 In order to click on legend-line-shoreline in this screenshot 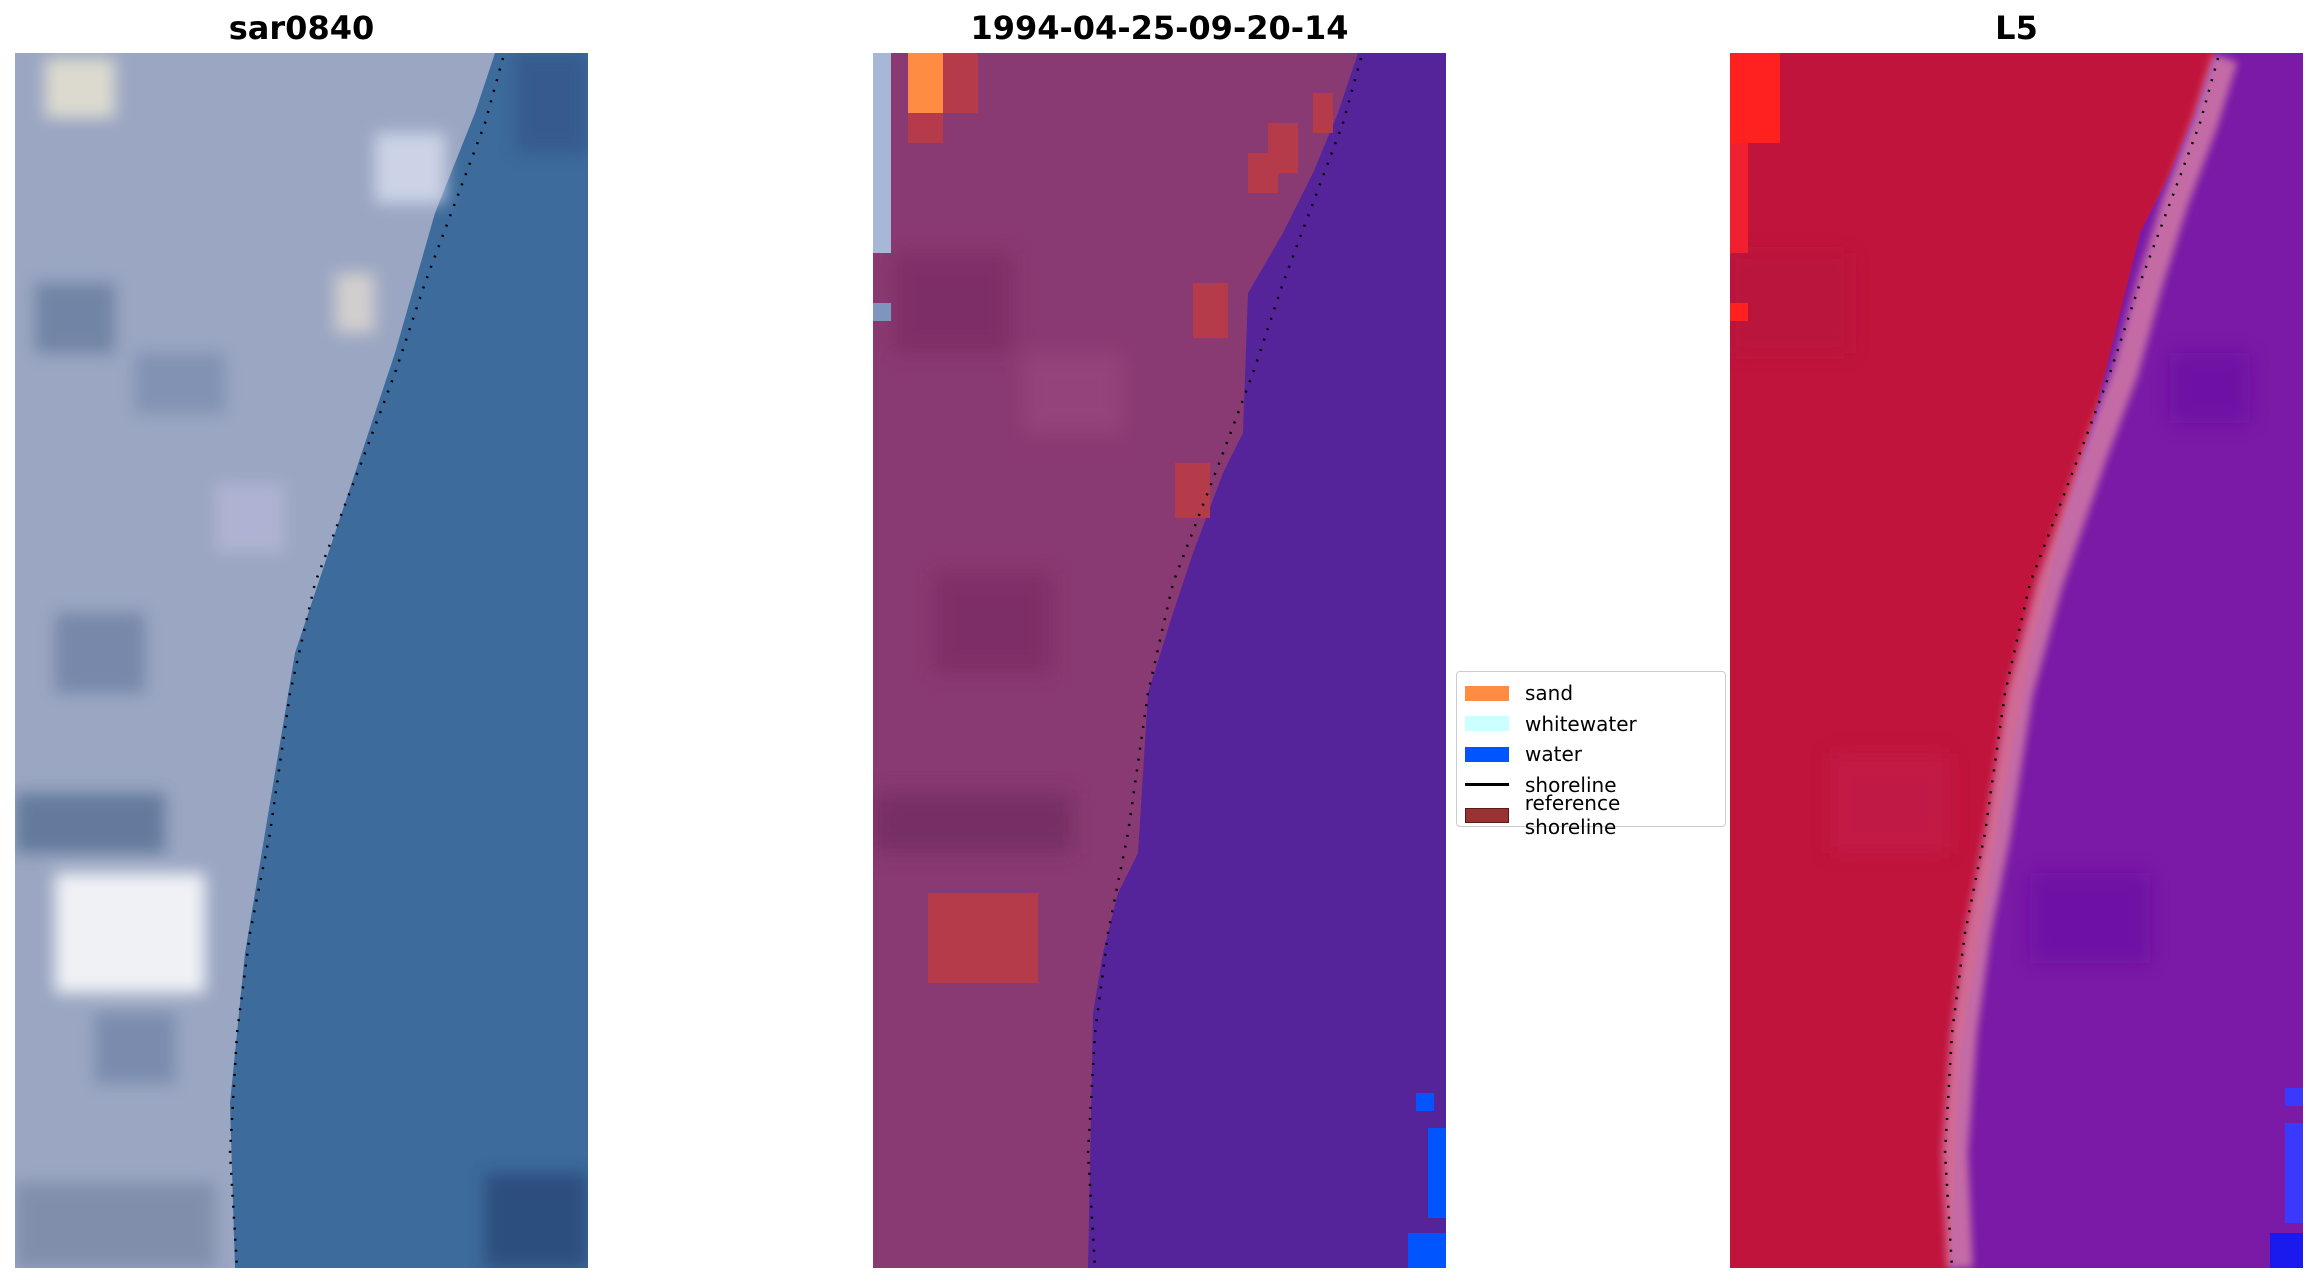, I will do `click(1487, 785)`.